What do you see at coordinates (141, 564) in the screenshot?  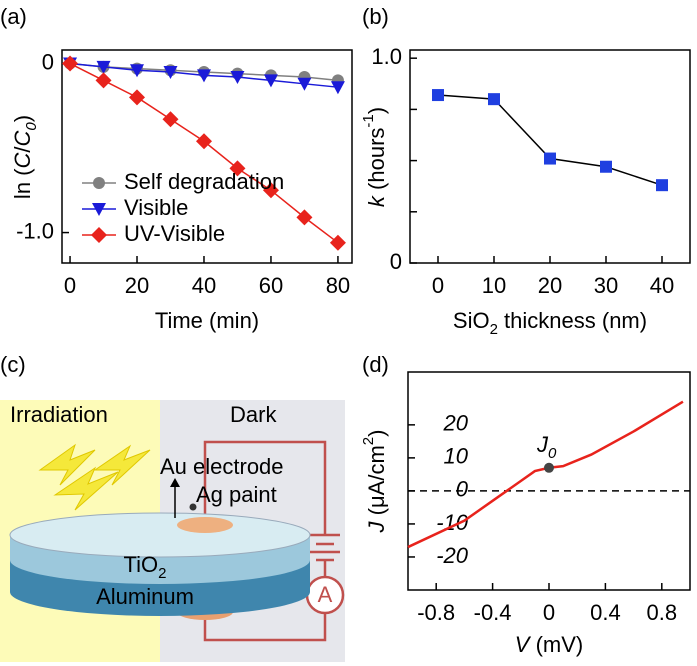 I see `text-part: TiO` at bounding box center [141, 564].